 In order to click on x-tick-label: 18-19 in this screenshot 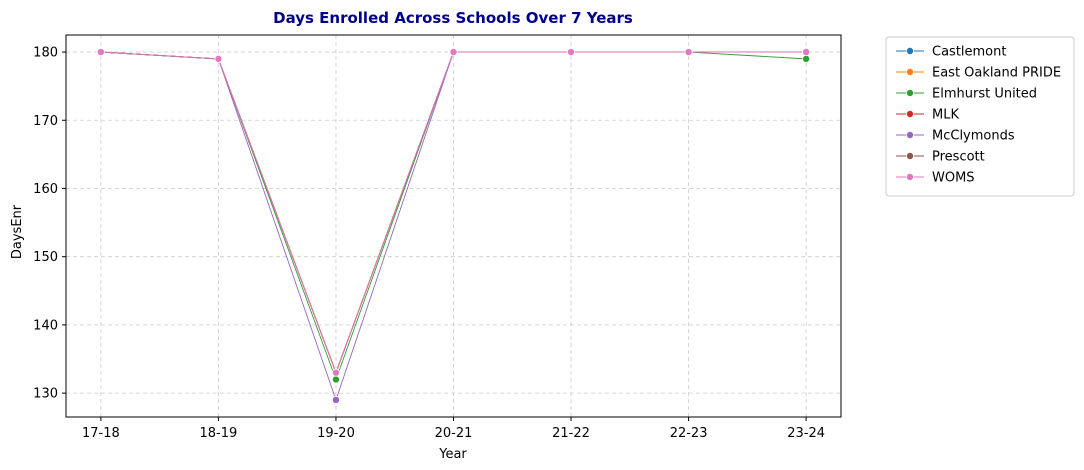, I will do `click(219, 433)`.